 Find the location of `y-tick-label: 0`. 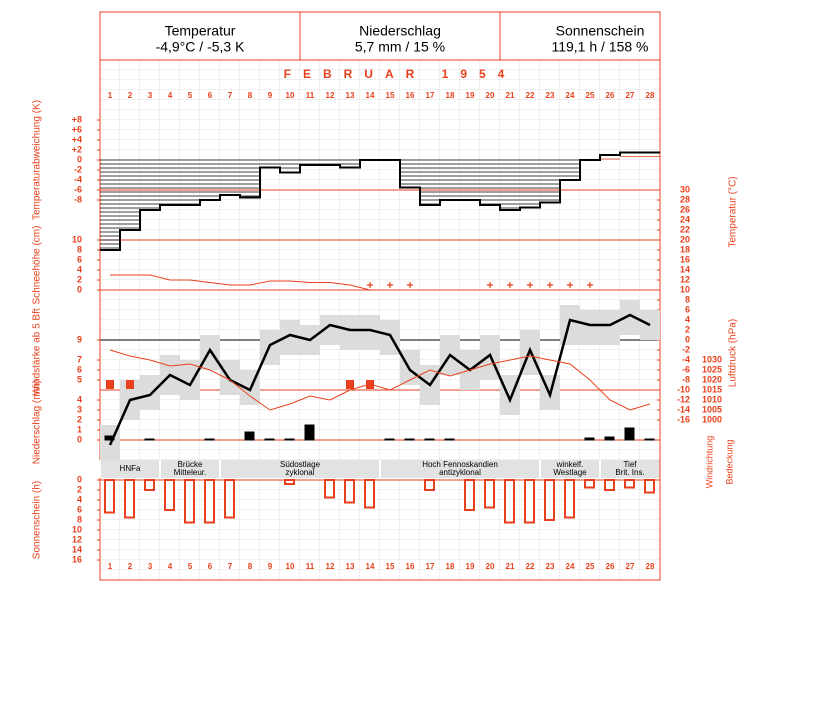

y-tick-label: 0 is located at coordinates (79, 159).